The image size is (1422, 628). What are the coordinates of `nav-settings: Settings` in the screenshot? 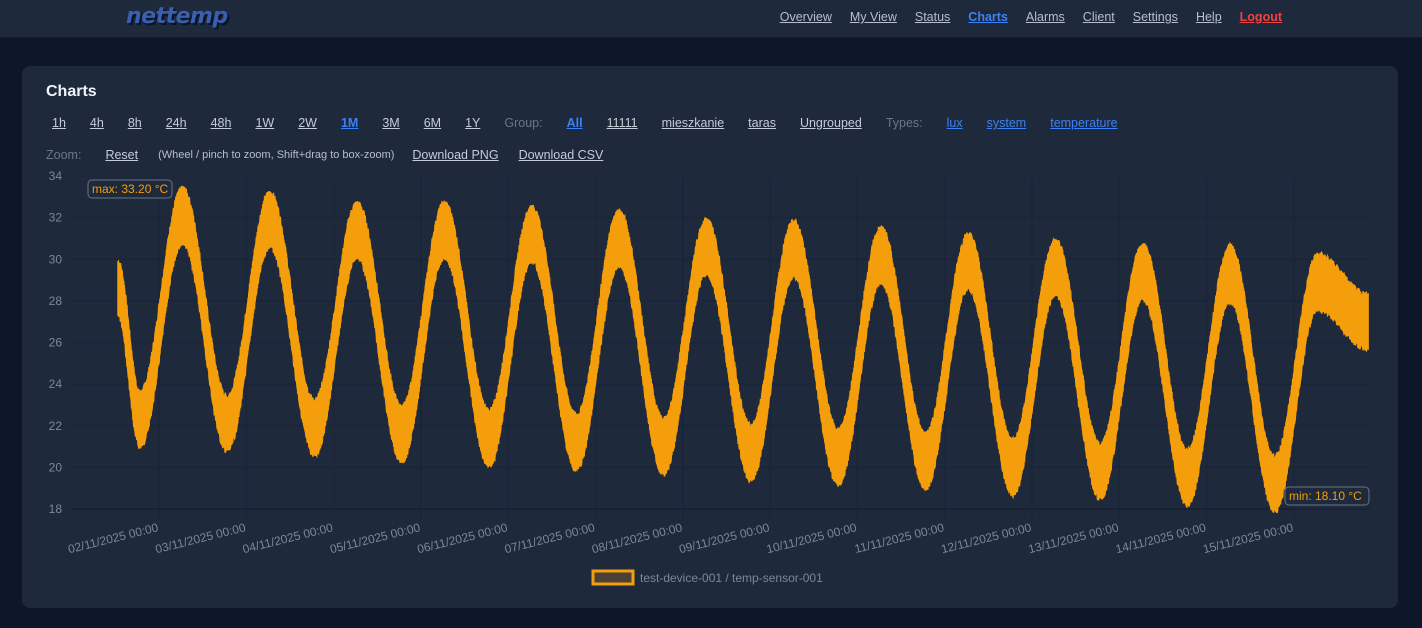 It's located at (1155, 17).